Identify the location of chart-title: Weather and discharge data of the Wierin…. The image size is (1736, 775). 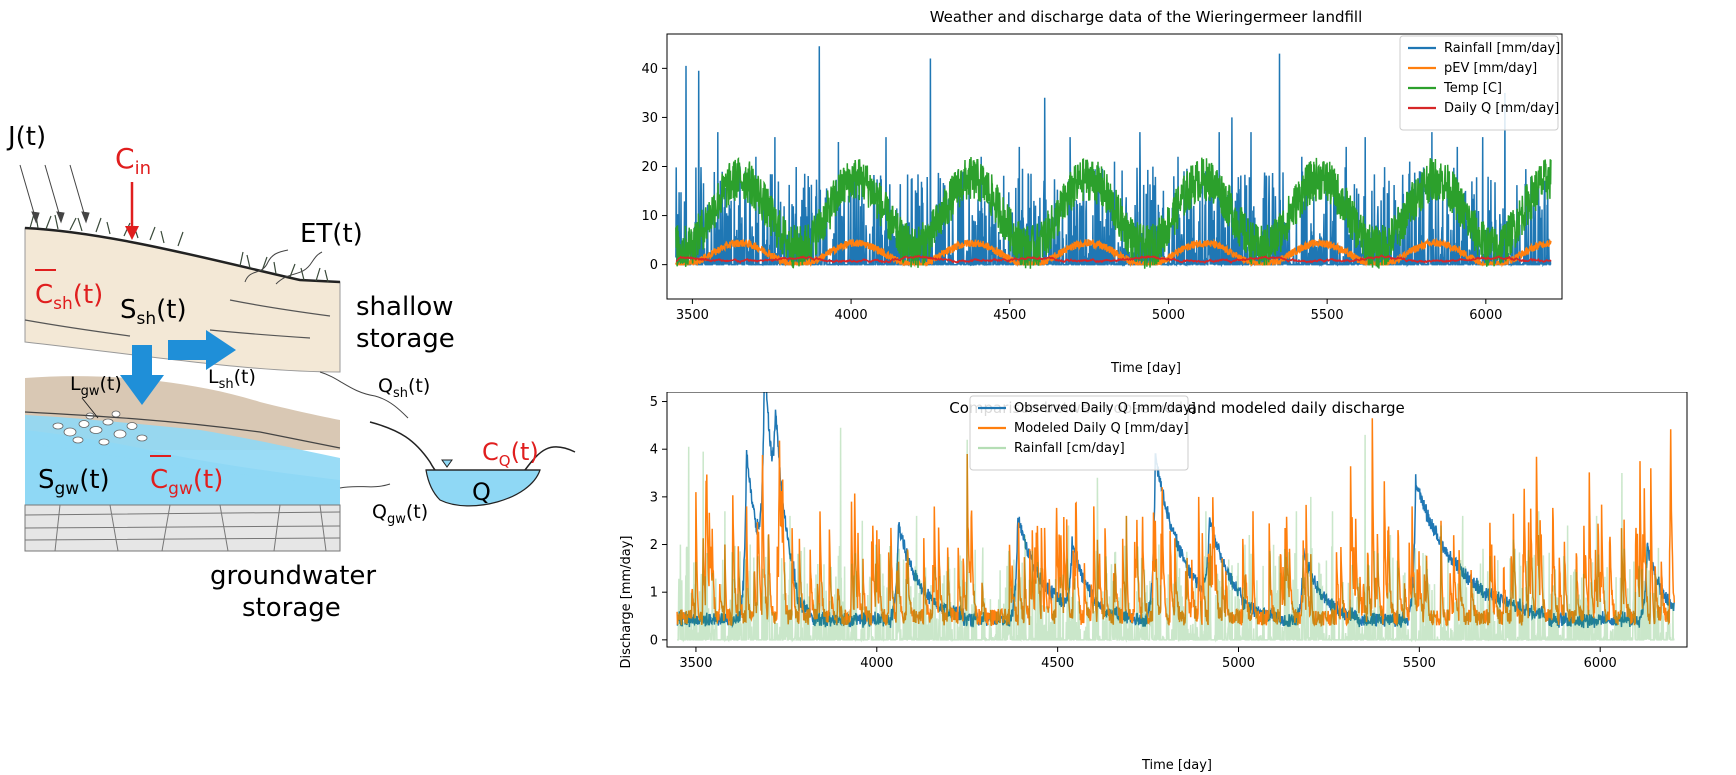
(1146, 17).